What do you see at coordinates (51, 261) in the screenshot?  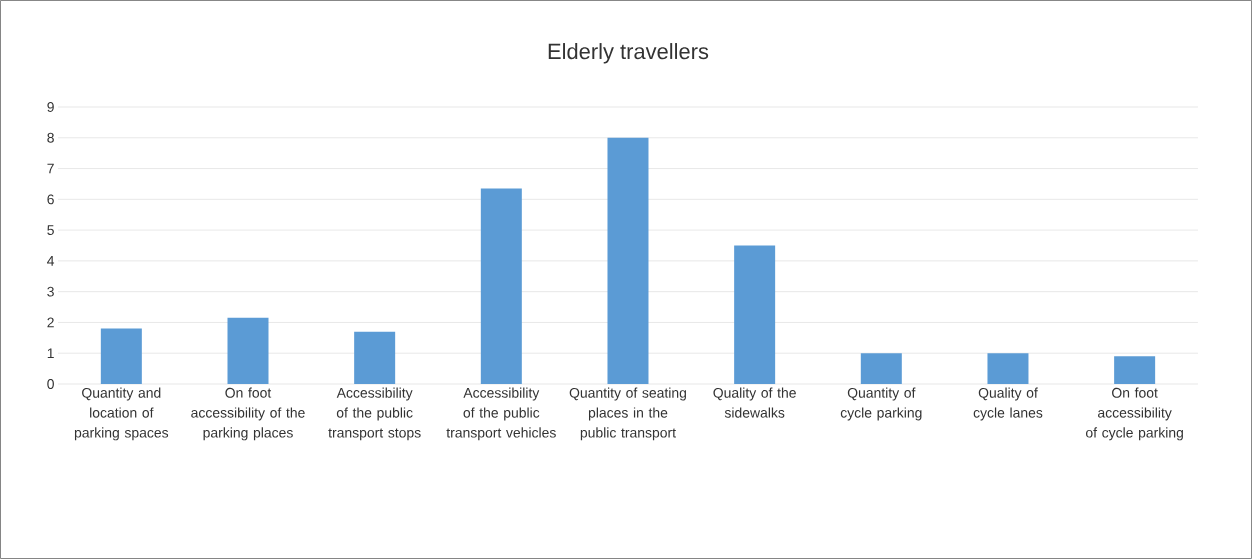 I see `y-tick-label: 4` at bounding box center [51, 261].